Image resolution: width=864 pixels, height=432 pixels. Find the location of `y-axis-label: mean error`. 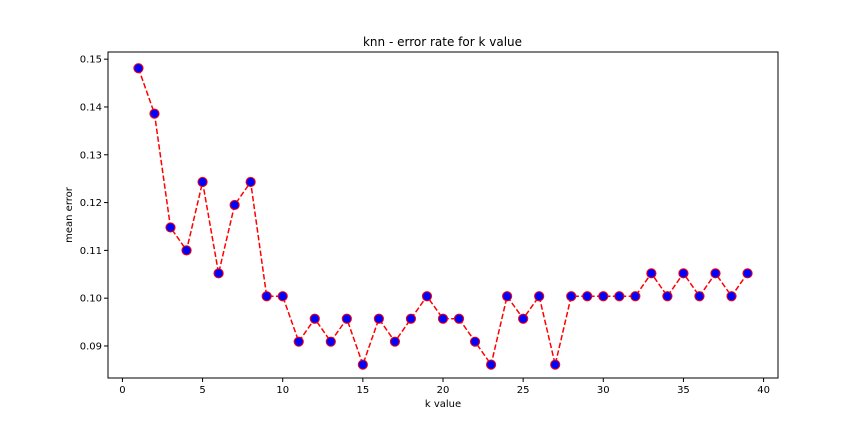

y-axis-label: mean error is located at coordinates (69, 214).